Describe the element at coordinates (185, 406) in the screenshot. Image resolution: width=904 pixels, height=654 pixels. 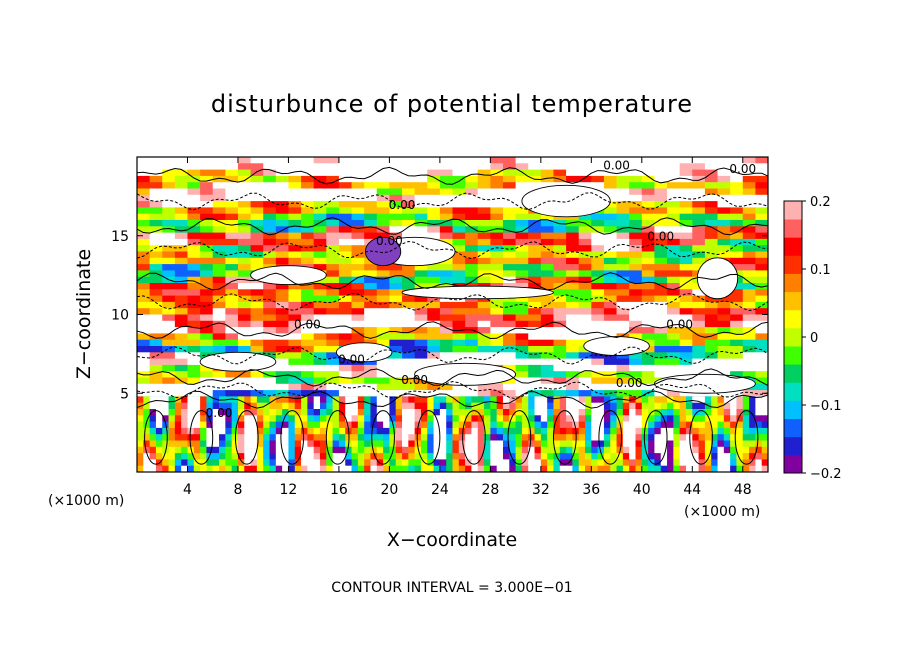
I see `field-cell-2057` at that location.